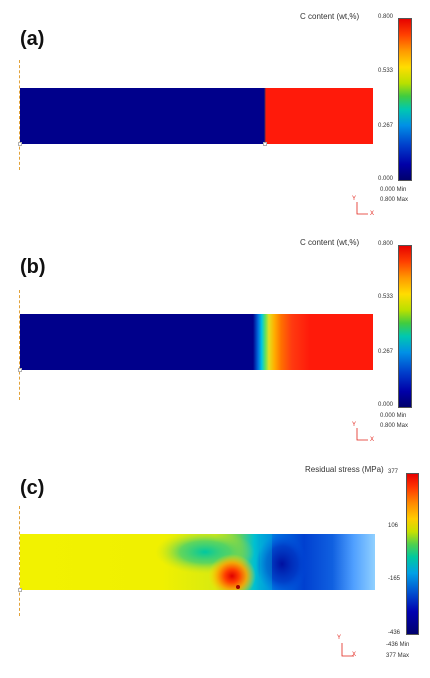 The width and height of the screenshot is (430, 678). What do you see at coordinates (394, 426) in the screenshot?
I see `max-row-b: 0.800 Max` at bounding box center [394, 426].